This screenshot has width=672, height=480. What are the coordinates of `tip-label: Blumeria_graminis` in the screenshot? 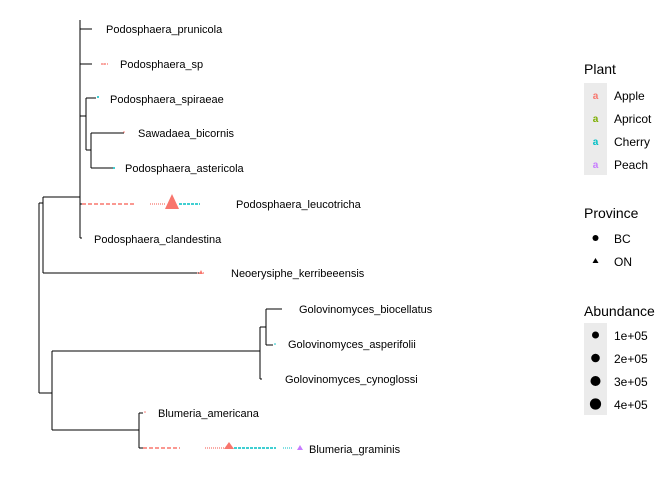 It's located at (355, 450).